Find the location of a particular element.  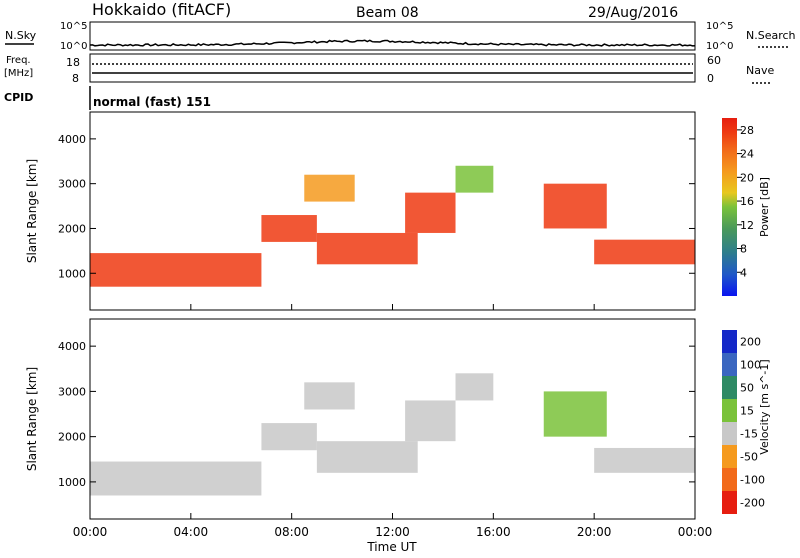

power-colorbar-label: Power [dB] is located at coordinates (764, 207).